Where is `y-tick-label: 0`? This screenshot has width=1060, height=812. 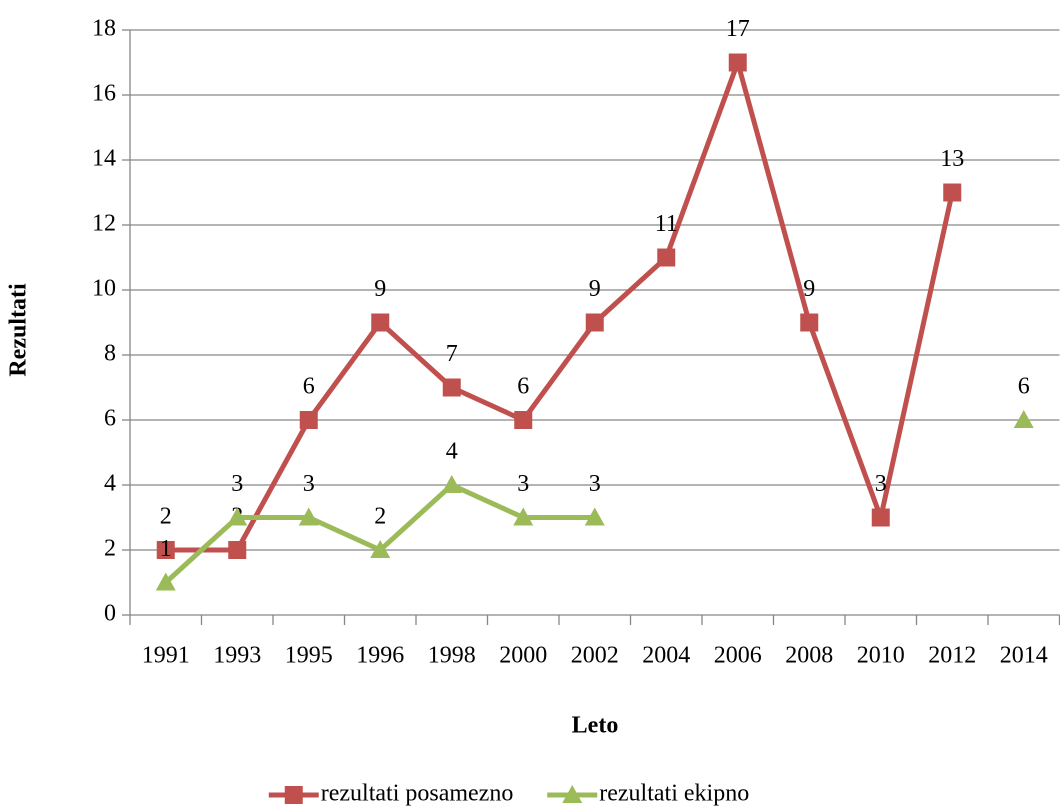
y-tick-label: 0 is located at coordinates (110, 614).